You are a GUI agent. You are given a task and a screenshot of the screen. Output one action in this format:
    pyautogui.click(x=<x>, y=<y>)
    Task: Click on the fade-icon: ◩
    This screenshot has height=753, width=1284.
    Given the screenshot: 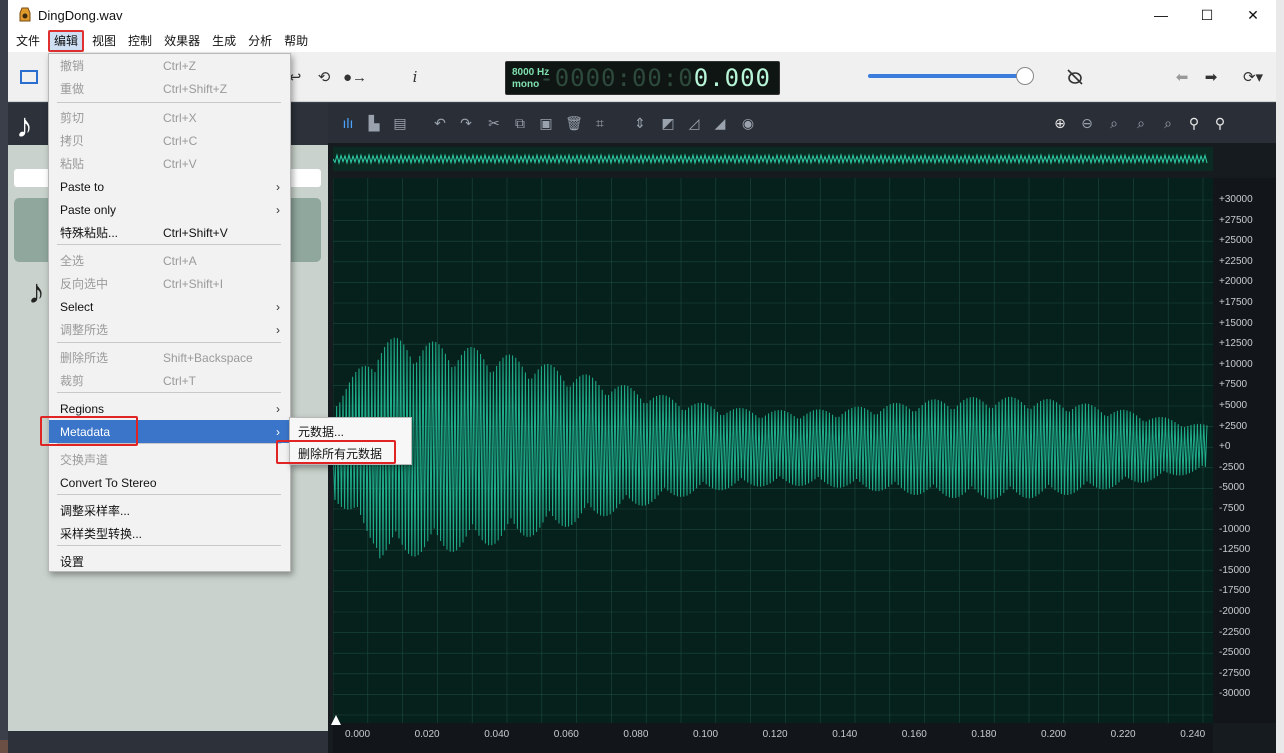 What is the action you would take?
    pyautogui.click(x=668, y=122)
    